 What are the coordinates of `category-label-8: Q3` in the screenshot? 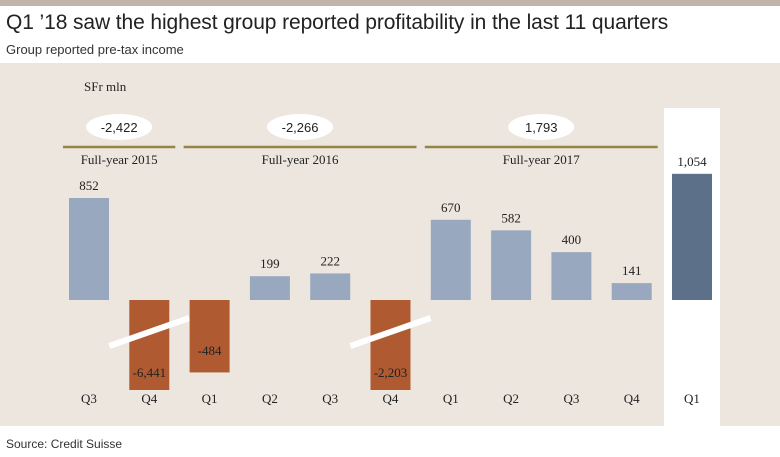 It's located at (571, 398).